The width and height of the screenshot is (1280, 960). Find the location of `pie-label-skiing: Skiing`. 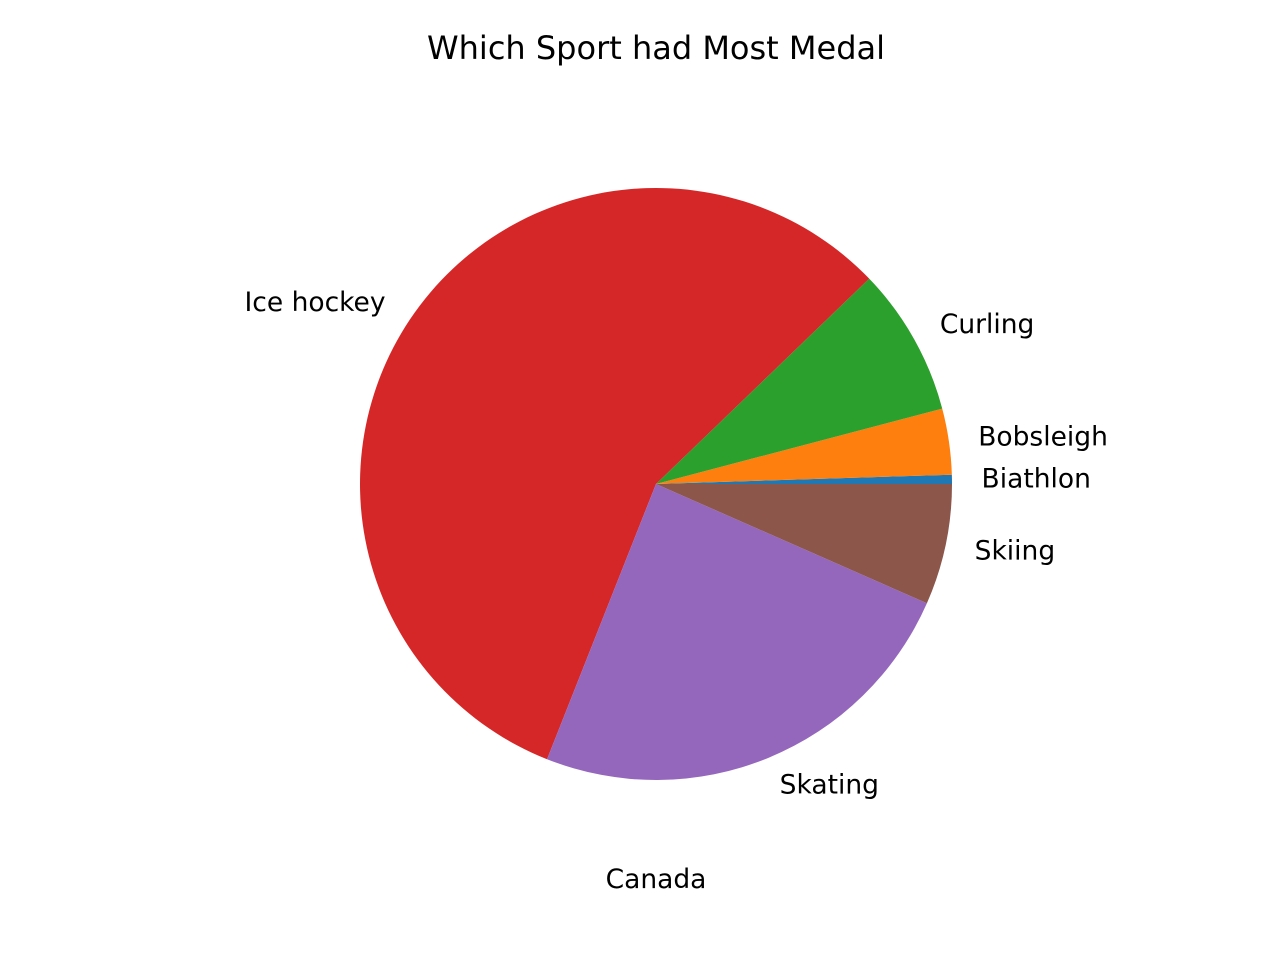

pie-label-skiing: Skiing is located at coordinates (1015, 551).